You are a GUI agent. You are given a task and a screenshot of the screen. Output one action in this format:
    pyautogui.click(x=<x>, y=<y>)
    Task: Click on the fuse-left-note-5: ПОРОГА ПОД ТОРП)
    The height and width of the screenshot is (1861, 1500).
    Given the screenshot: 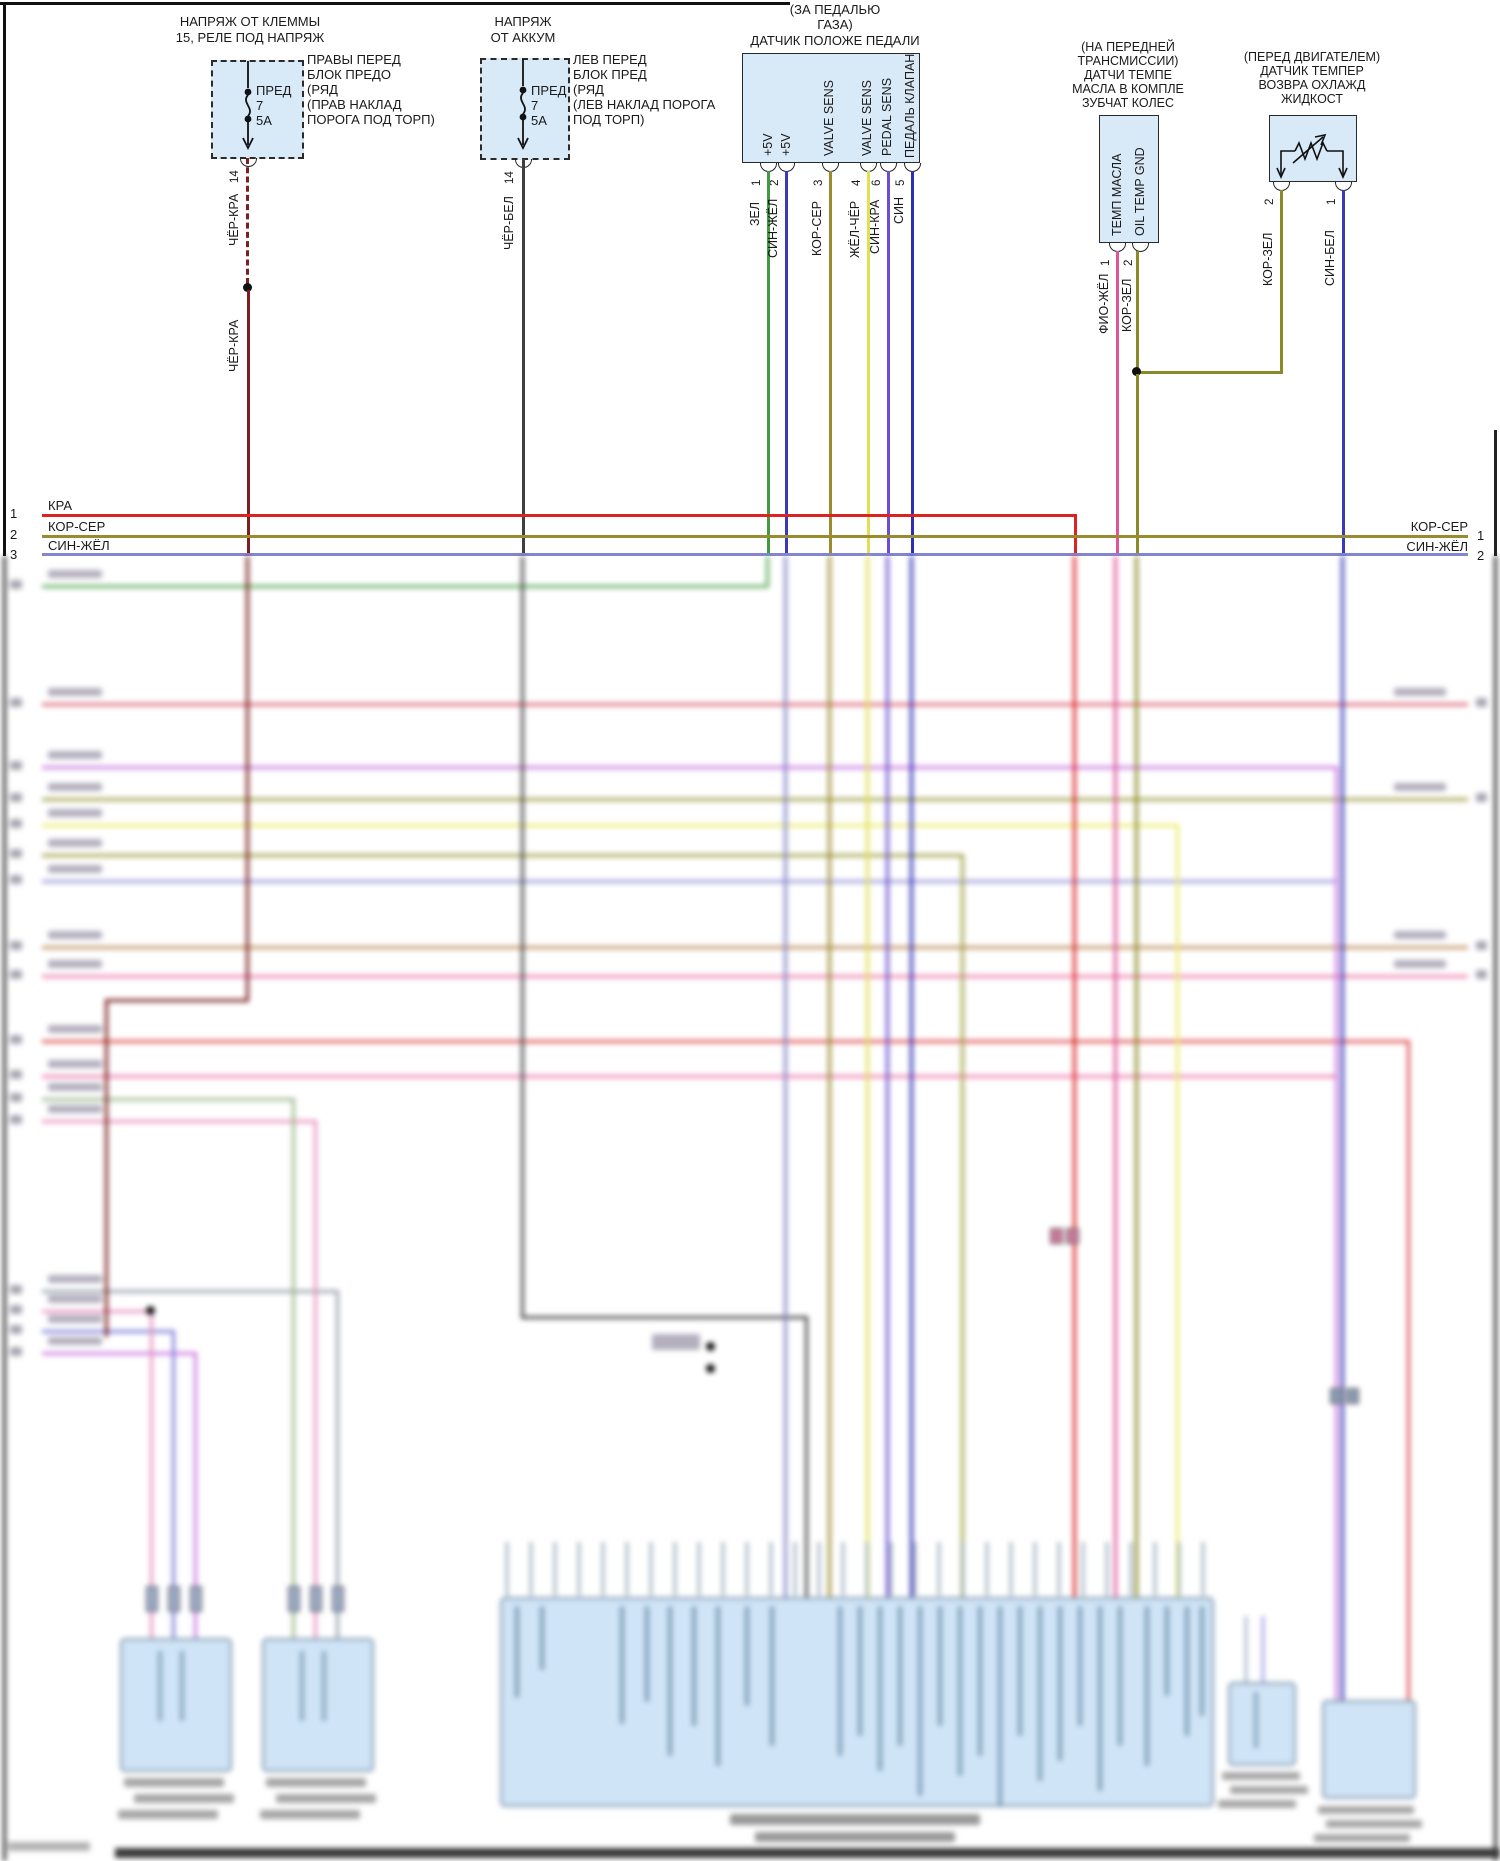 What is the action you would take?
    pyautogui.click(x=371, y=119)
    